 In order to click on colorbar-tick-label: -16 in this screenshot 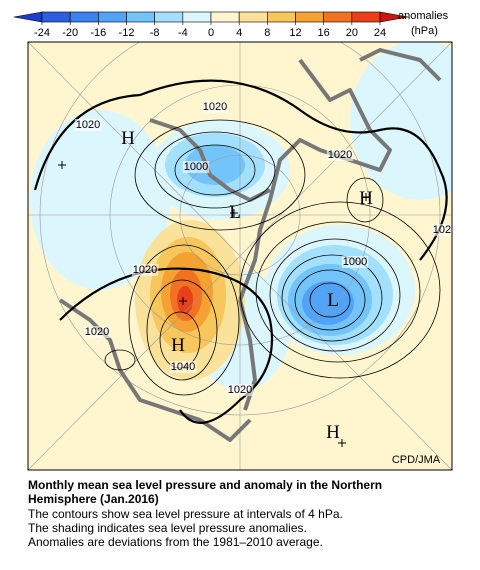, I will do `click(98, 33)`.